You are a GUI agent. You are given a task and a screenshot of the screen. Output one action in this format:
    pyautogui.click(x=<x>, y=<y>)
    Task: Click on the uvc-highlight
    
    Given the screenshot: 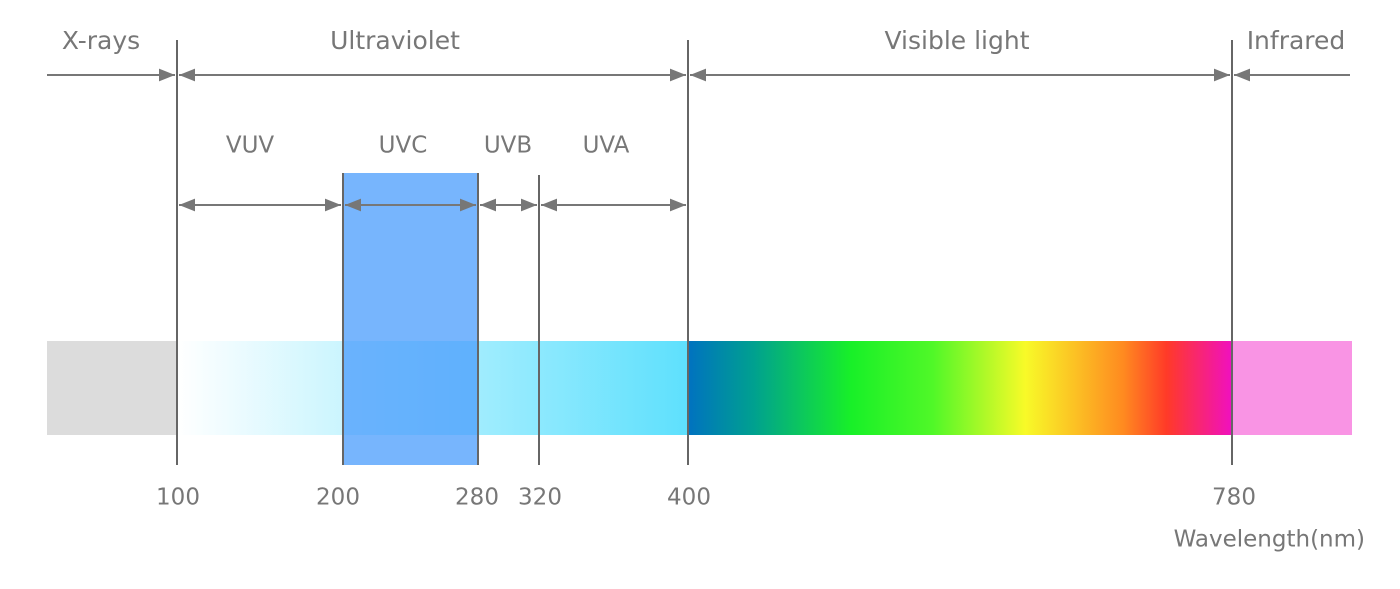 What is the action you would take?
    pyautogui.click(x=410, y=319)
    